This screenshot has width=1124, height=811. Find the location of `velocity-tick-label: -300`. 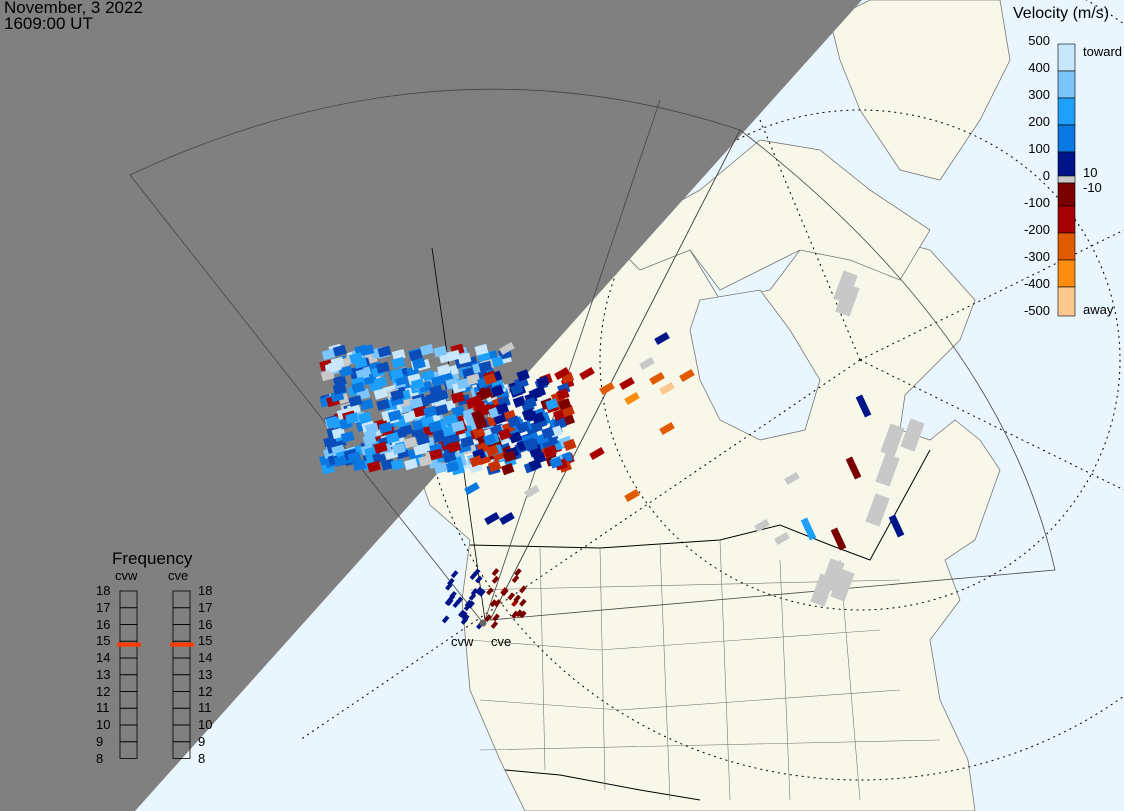

velocity-tick-label: -300 is located at coordinates (1036, 256).